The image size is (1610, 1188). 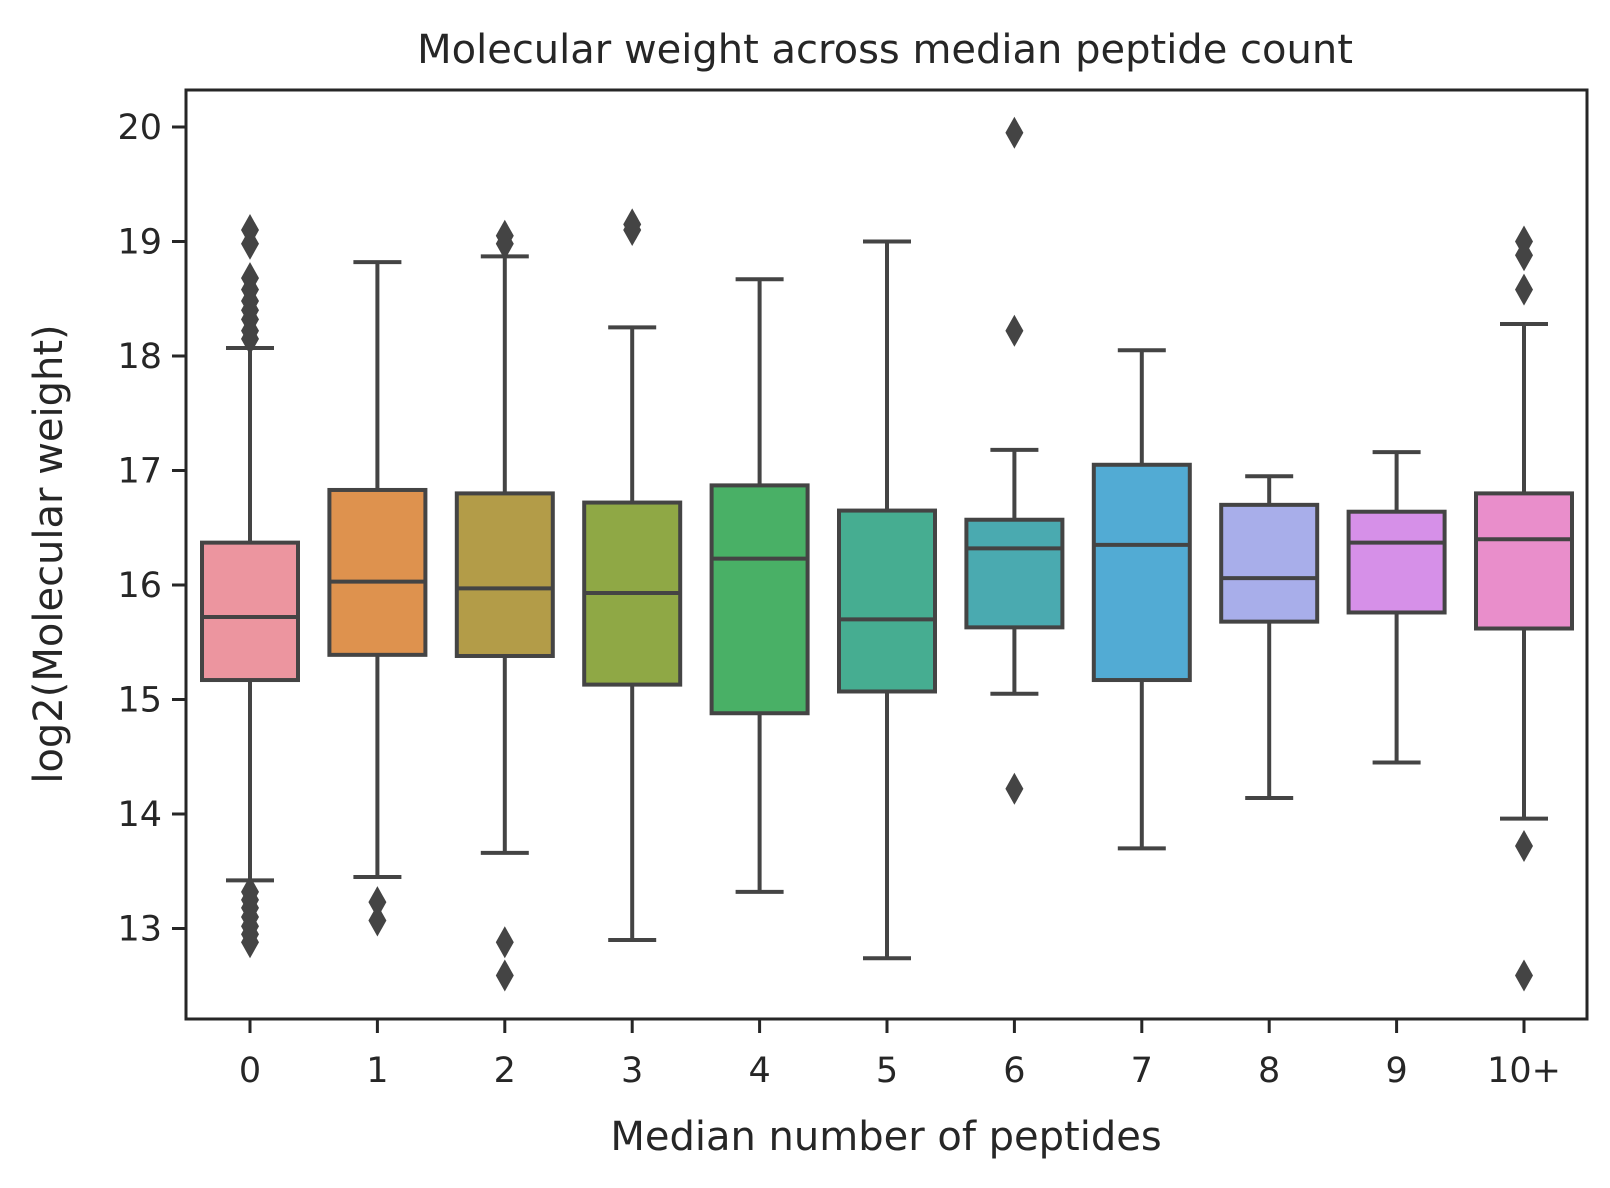 What do you see at coordinates (1142, 1071) in the screenshot?
I see `x-tick-label: 7` at bounding box center [1142, 1071].